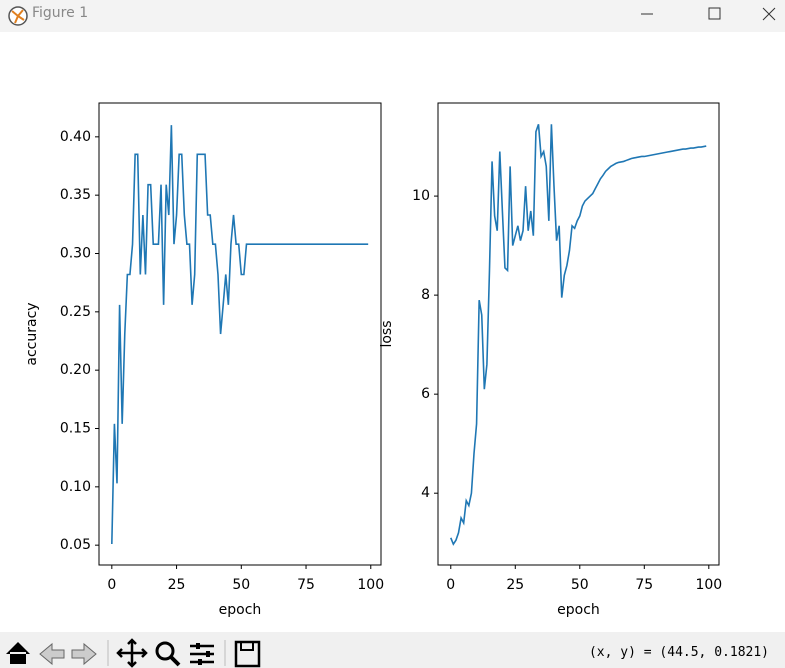 This screenshot has width=785, height=668. What do you see at coordinates (18, 653) in the screenshot?
I see `home-button` at bounding box center [18, 653].